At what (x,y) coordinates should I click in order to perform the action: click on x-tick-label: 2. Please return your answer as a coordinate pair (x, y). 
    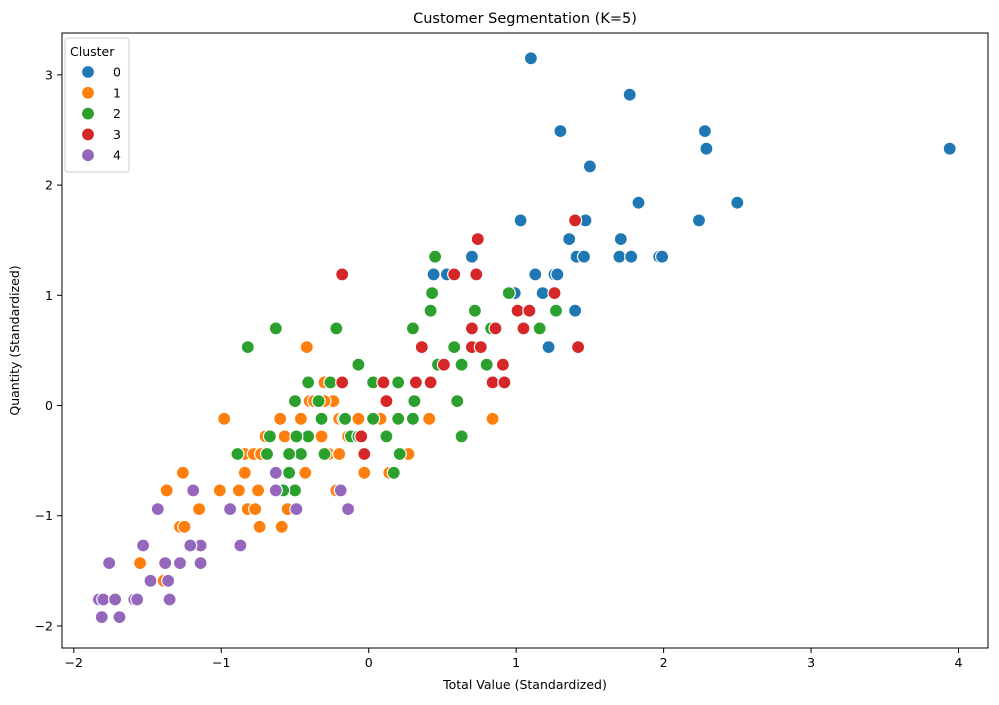
    Looking at the image, I should click on (664, 662).